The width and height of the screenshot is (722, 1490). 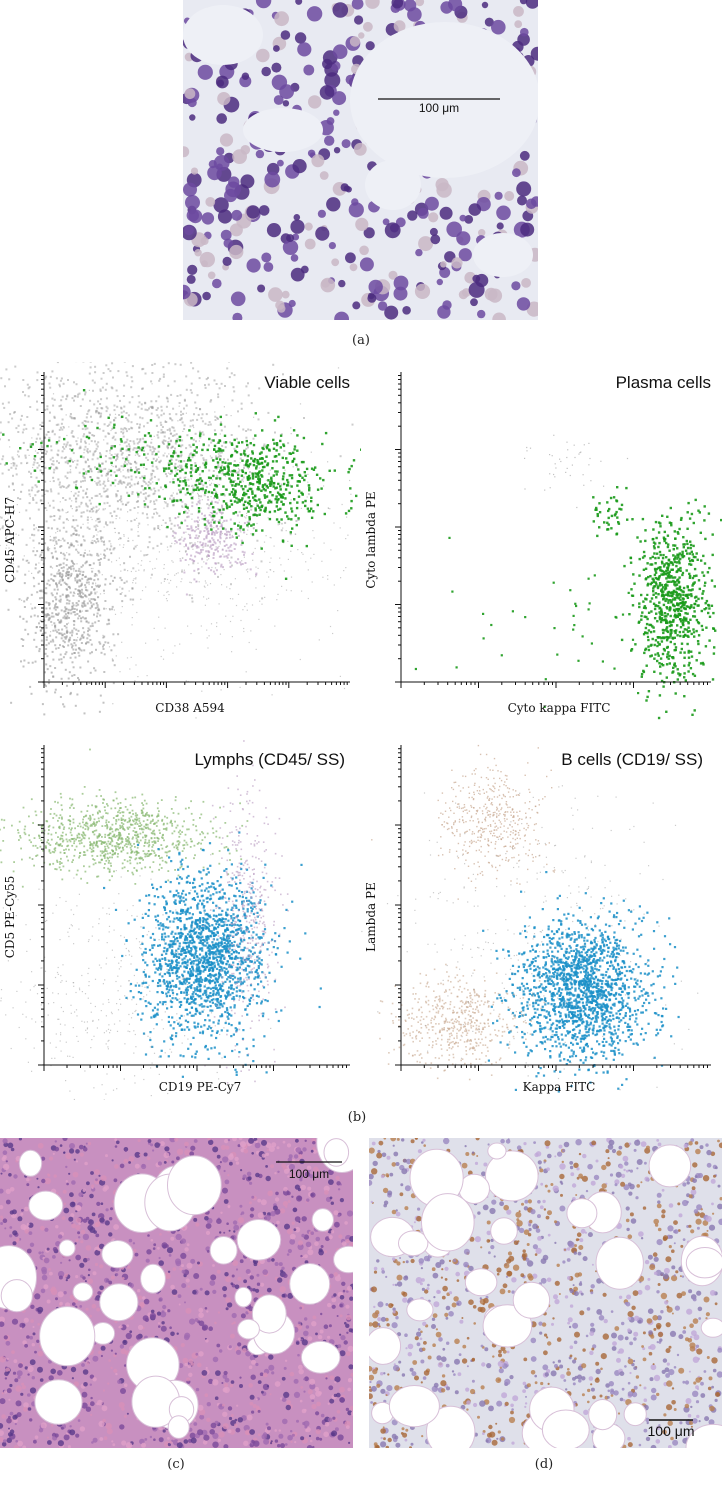 I want to click on flow-plot-y-label: Lambda PE, so click(x=371, y=917).